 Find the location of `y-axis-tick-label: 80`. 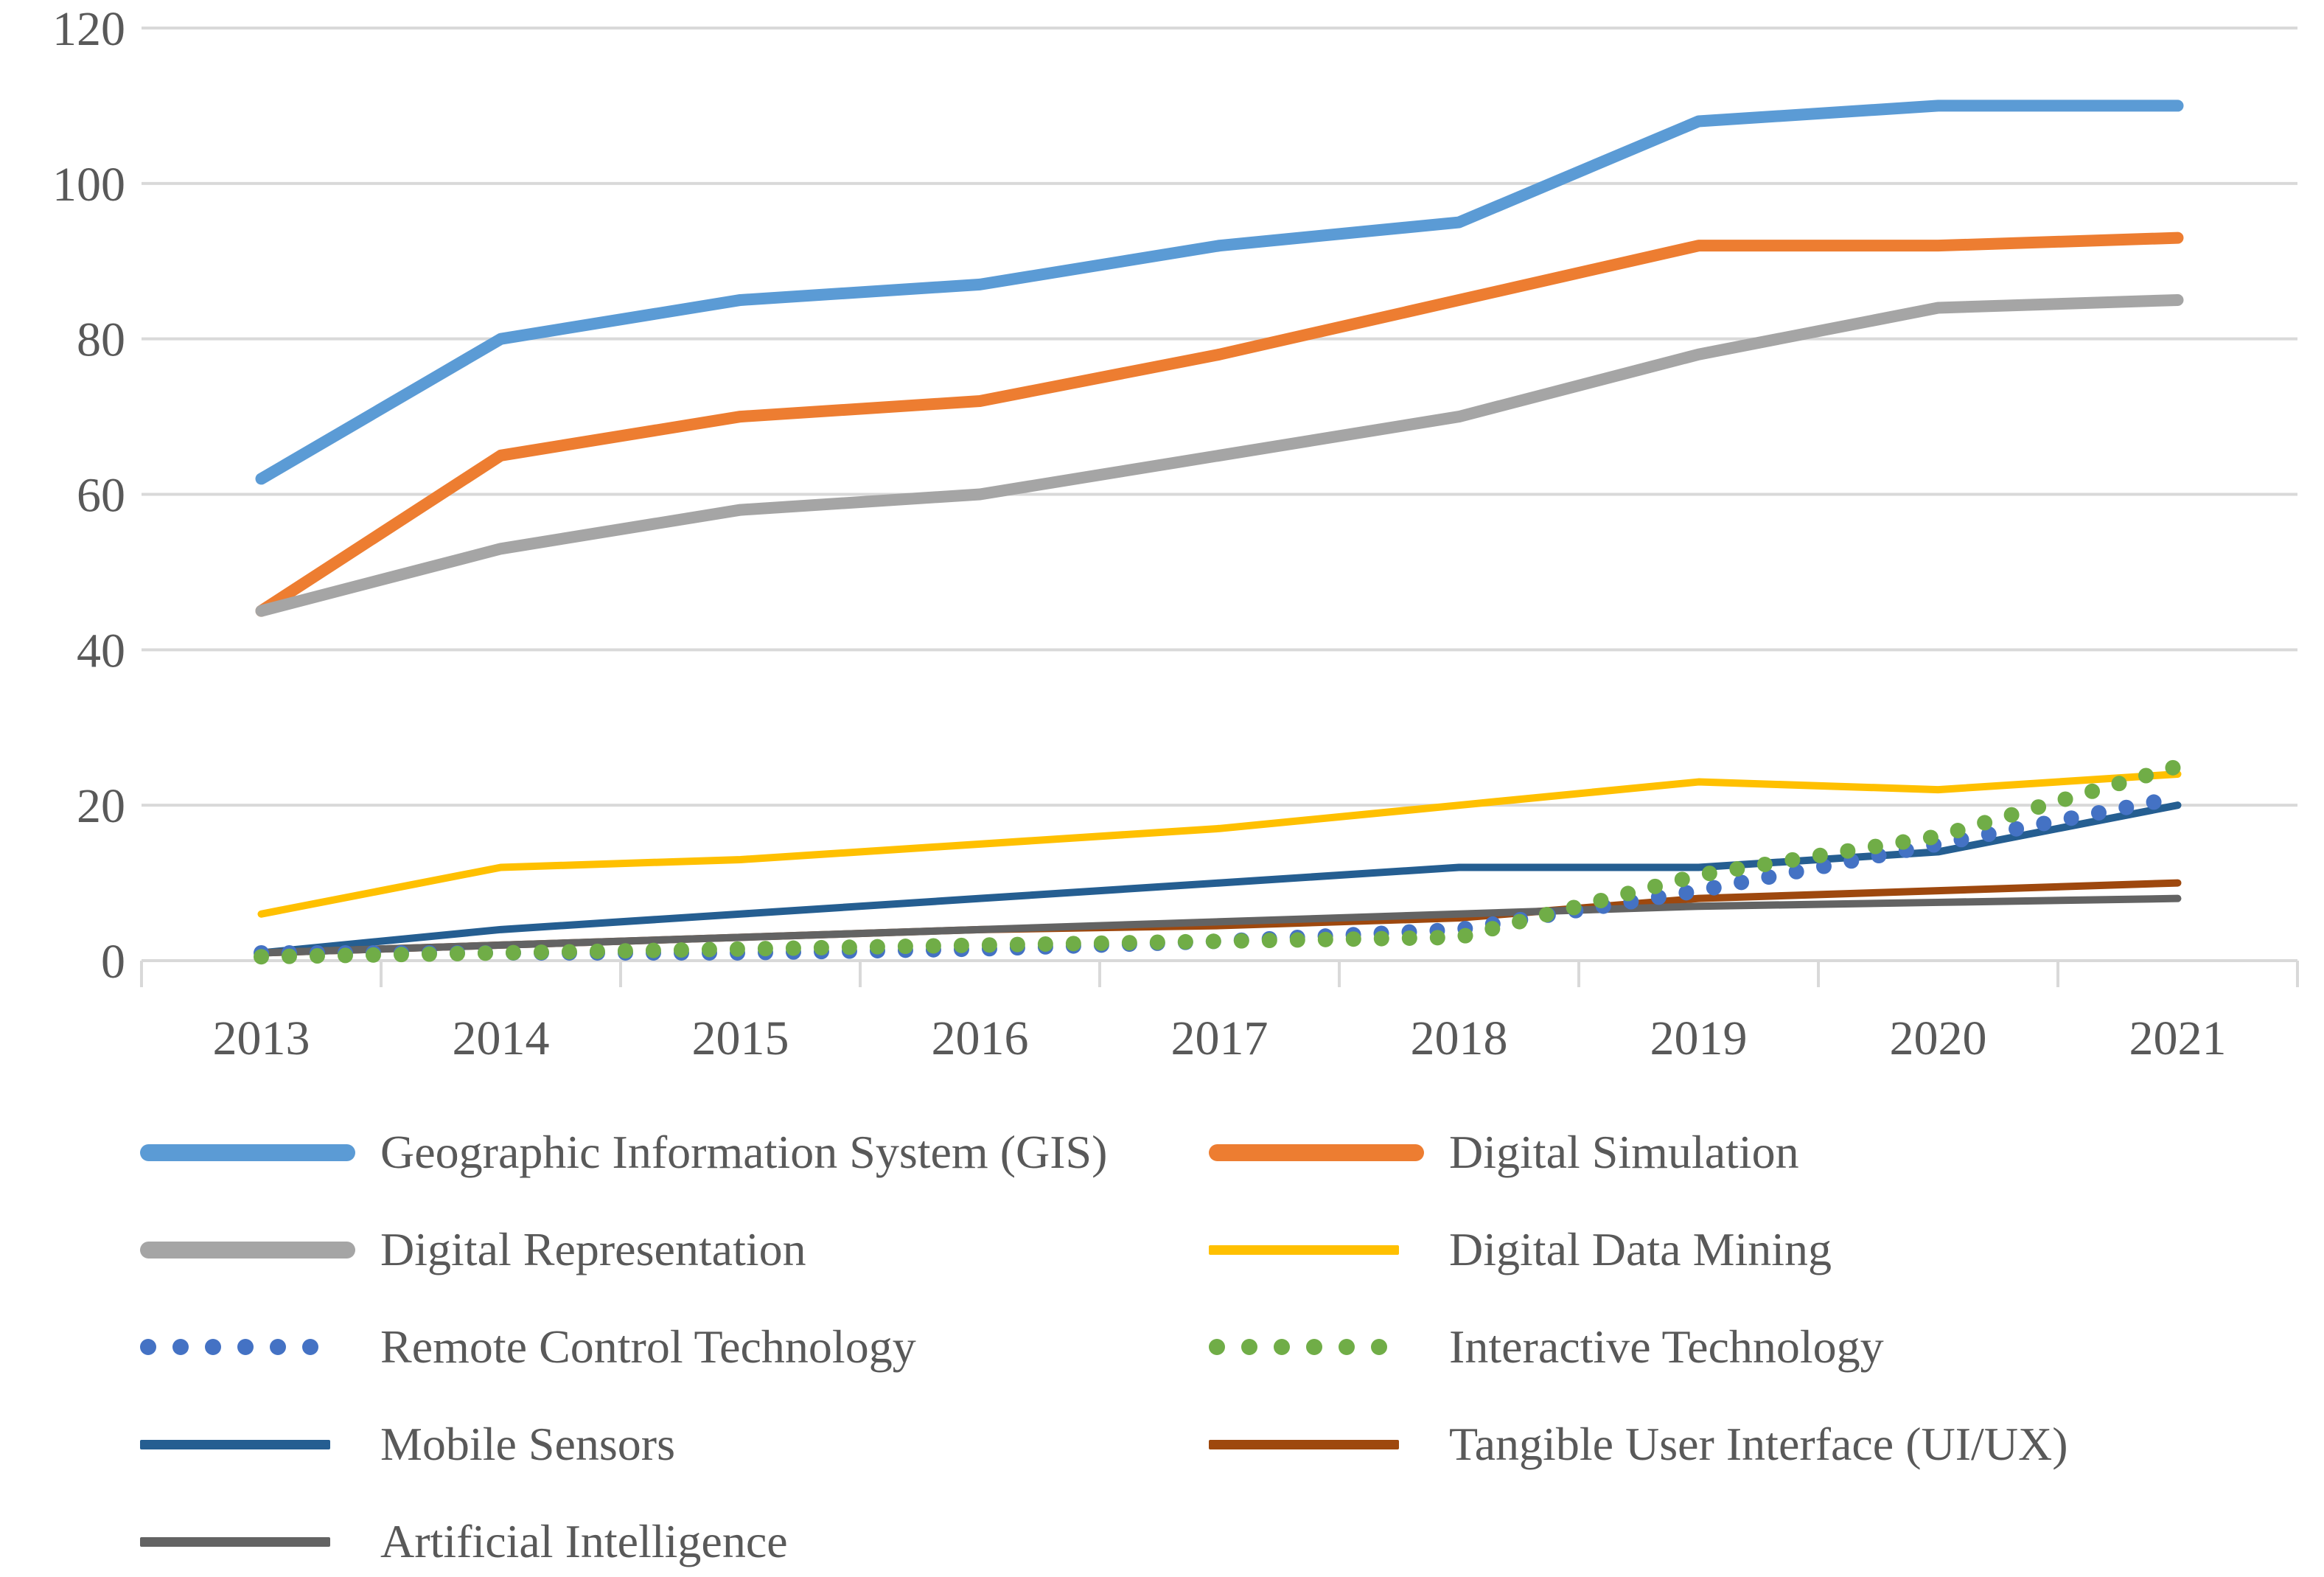

y-axis-tick-label: 80 is located at coordinates (101, 340).